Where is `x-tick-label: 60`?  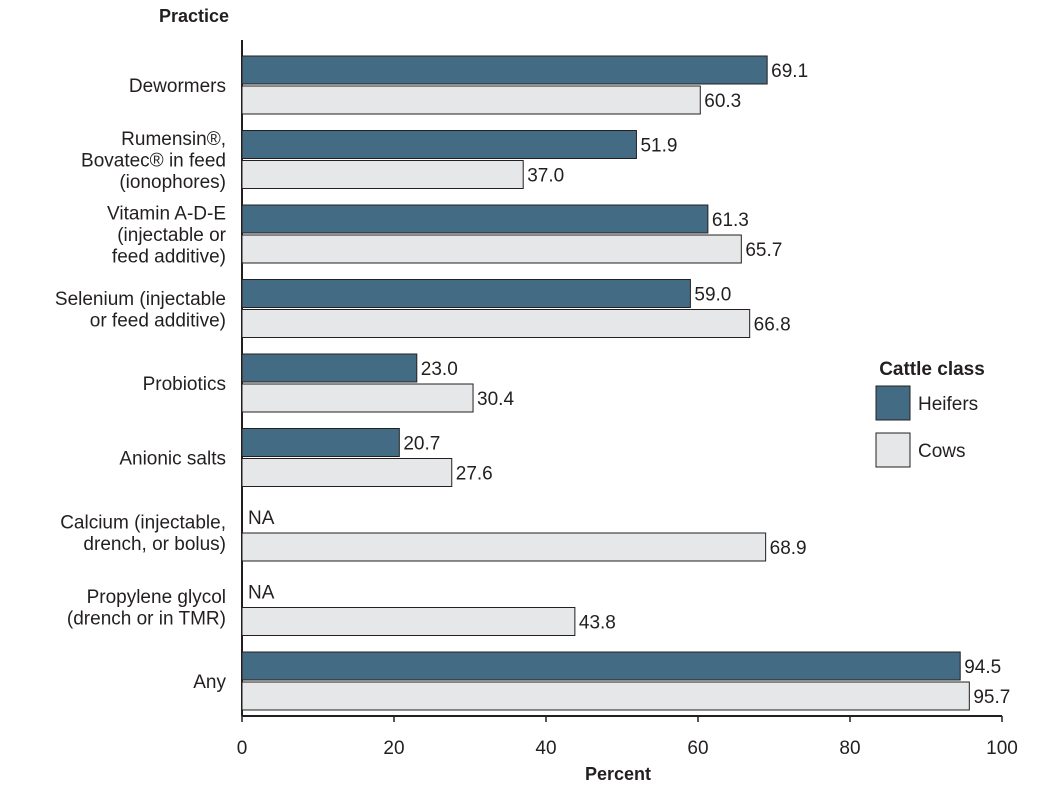 x-tick-label: 60 is located at coordinates (697, 748).